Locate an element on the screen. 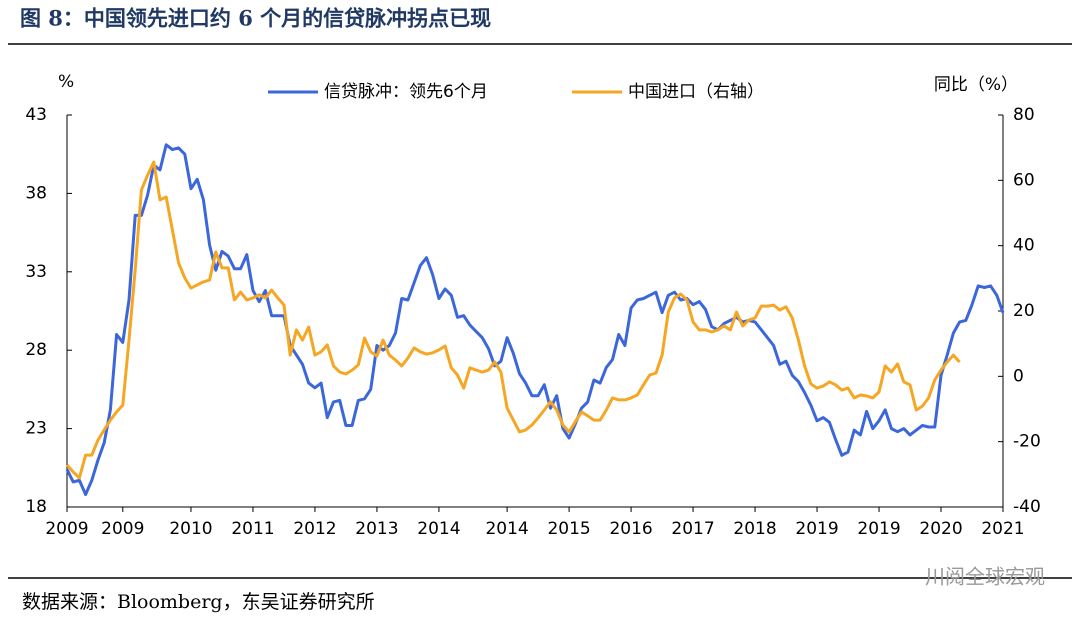  x-tick-label: 2015 is located at coordinates (568, 529).